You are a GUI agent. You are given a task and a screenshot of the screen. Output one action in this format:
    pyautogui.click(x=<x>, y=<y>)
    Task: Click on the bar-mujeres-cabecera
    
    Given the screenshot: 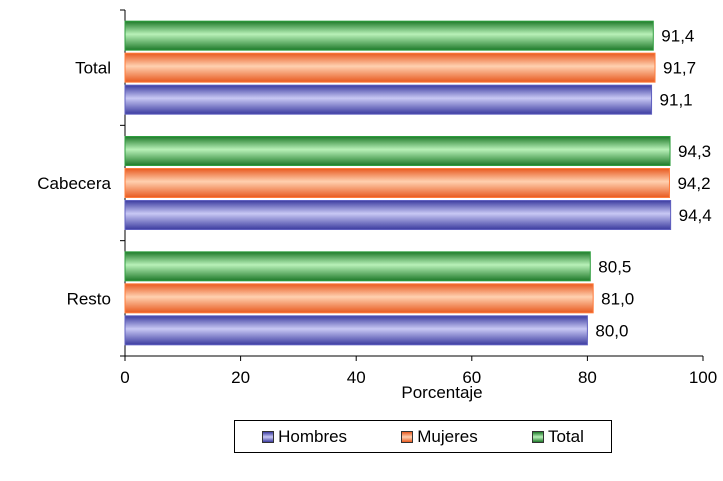 What is the action you would take?
    pyautogui.click(x=397, y=183)
    